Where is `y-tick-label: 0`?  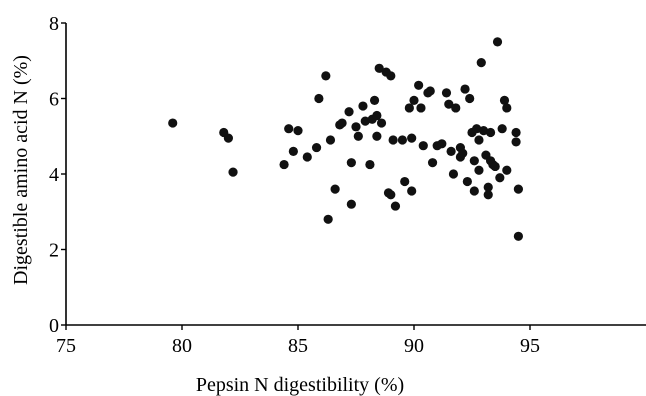 y-tick-label: 0 is located at coordinates (54, 326).